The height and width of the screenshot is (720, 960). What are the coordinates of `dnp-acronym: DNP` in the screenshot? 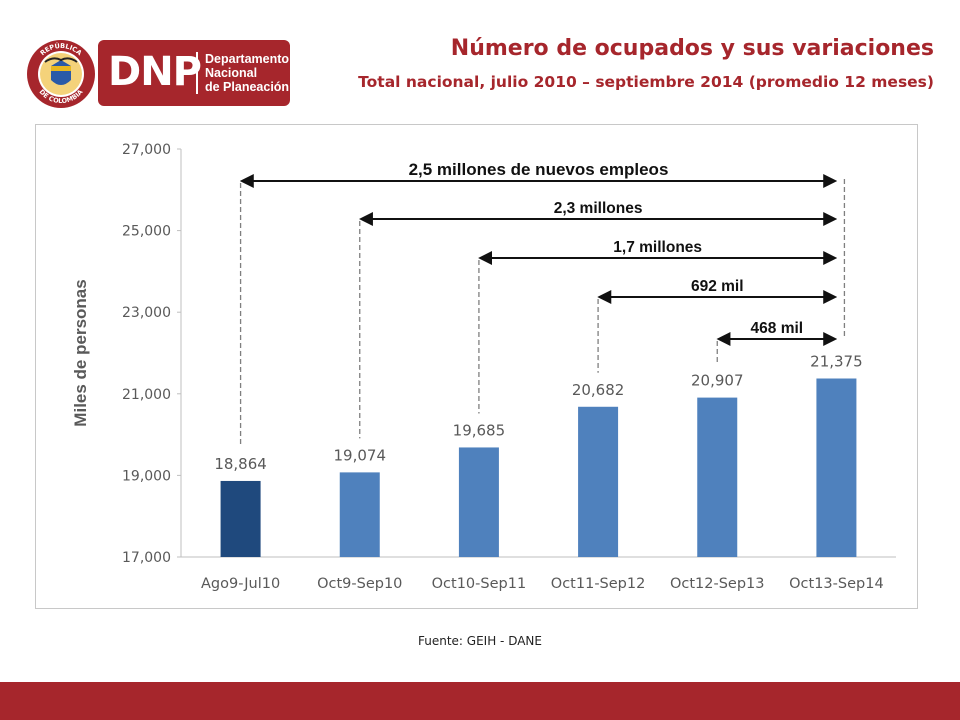 It's located at (155, 72).